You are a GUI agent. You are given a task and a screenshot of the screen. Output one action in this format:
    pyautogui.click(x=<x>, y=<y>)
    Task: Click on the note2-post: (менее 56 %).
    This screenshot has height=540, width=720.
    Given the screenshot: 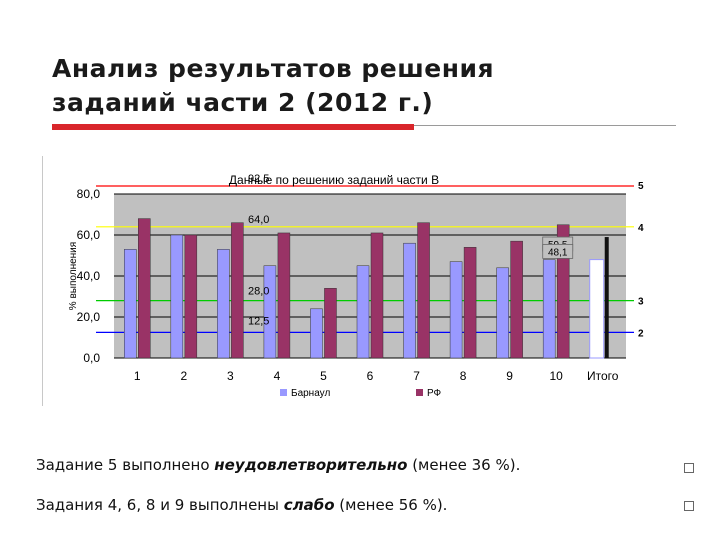 What is the action you would take?
    pyautogui.click(x=391, y=505)
    